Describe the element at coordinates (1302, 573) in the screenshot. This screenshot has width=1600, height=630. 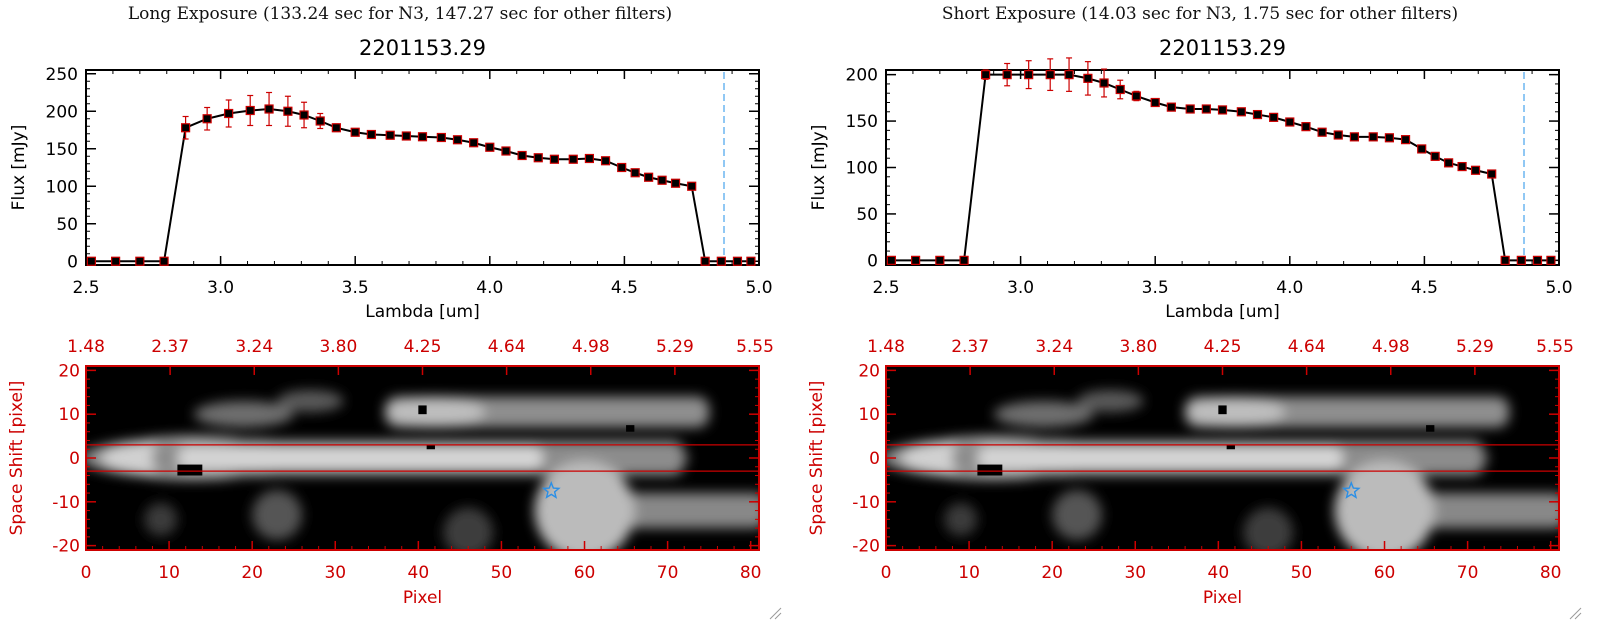
I see `x-tick-label: 50` at that location.